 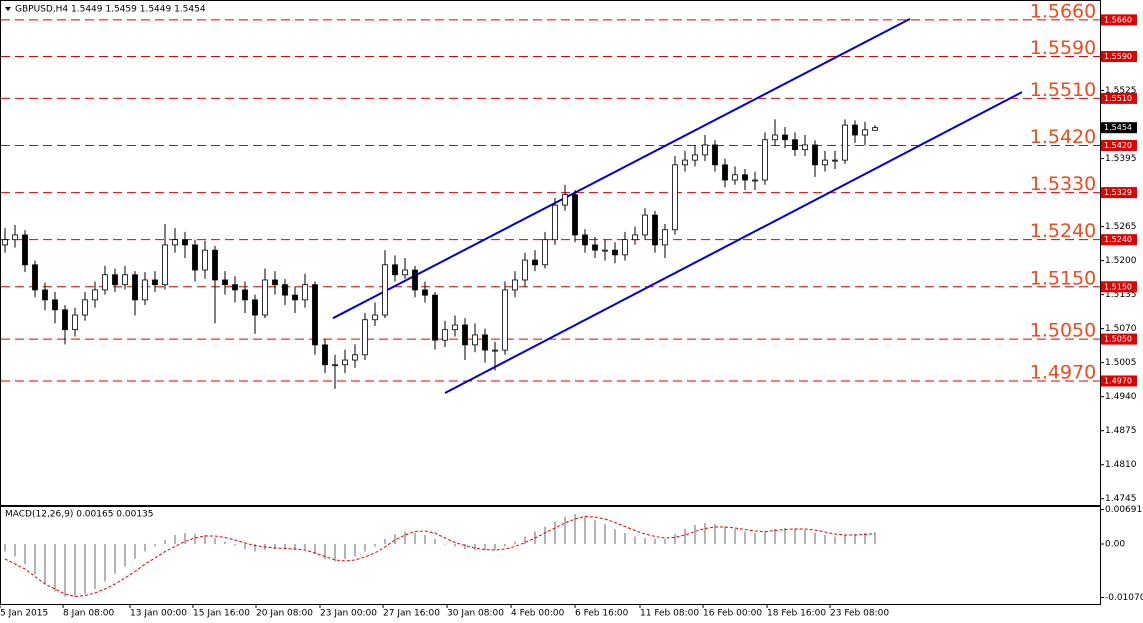 I want to click on y-tick-label: 1.5525, so click(x=1121, y=91).